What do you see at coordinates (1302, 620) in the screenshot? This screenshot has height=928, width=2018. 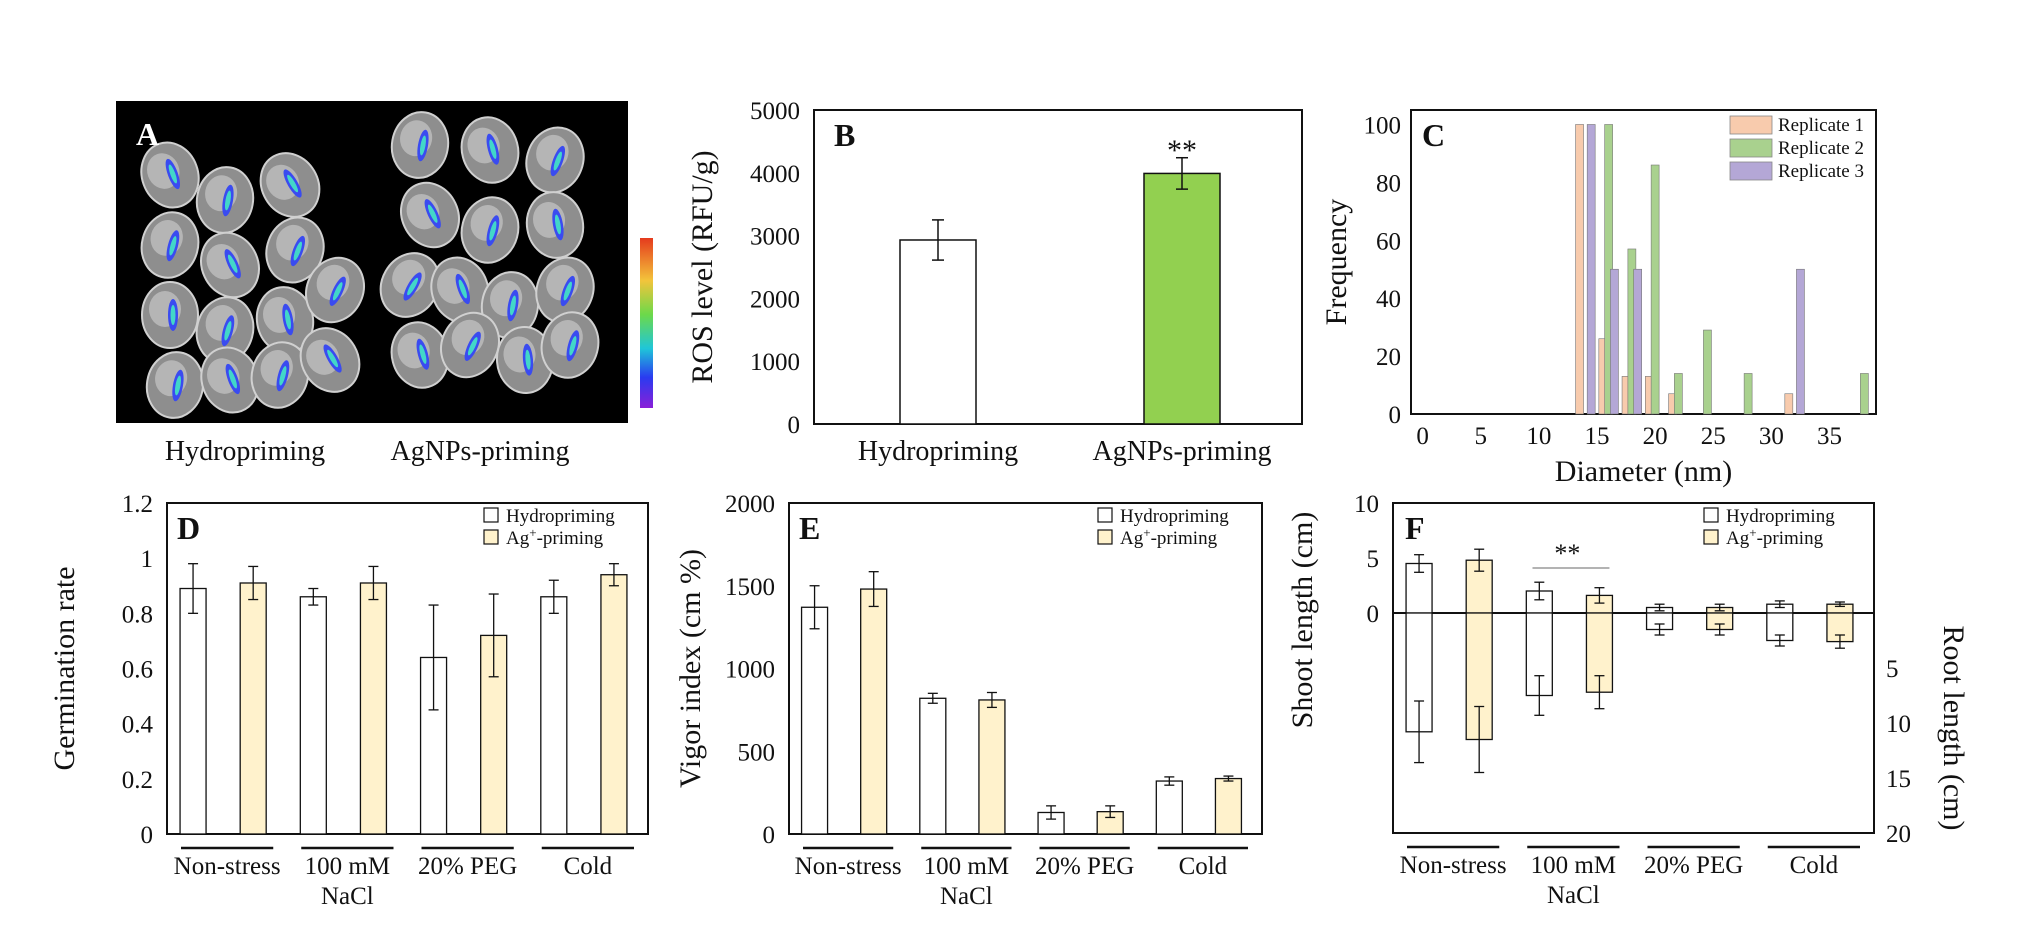 I see `y-axis-label-shoot: Shoot length (cm)` at bounding box center [1302, 620].